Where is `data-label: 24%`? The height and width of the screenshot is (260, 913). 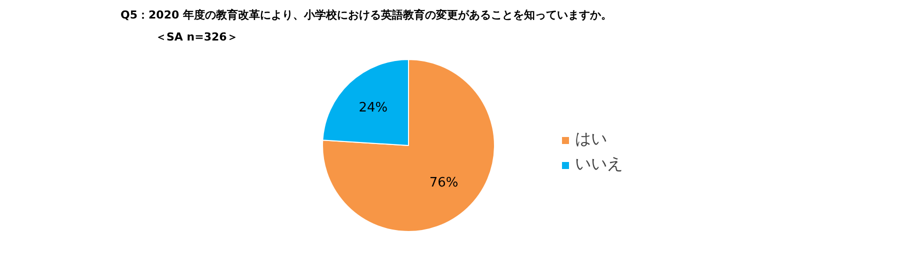
data-label: 24% is located at coordinates (373, 108).